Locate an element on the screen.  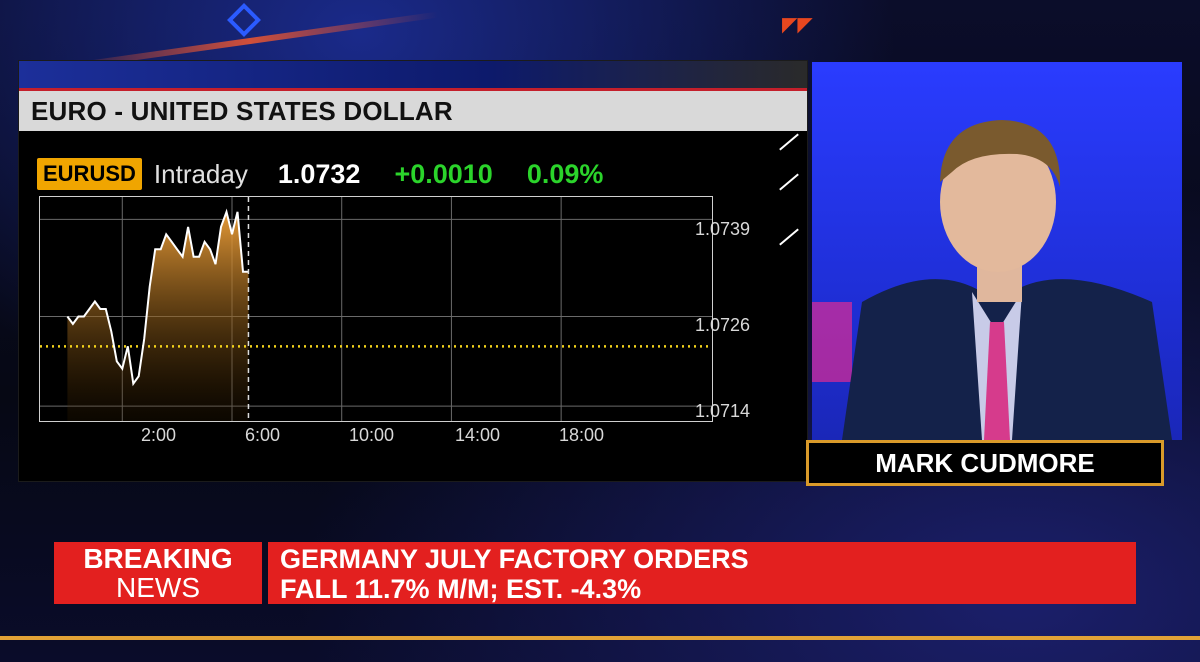
anchor-figure is located at coordinates (992, 280).